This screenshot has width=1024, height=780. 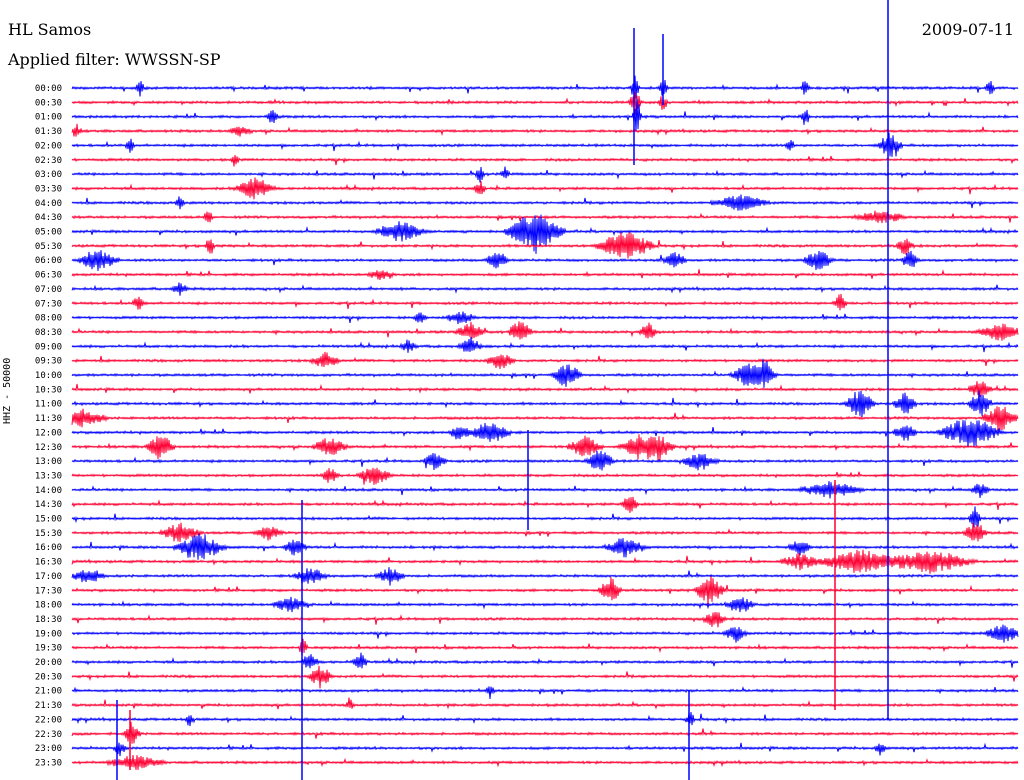 I want to click on time-label: 15:00, so click(x=48, y=520).